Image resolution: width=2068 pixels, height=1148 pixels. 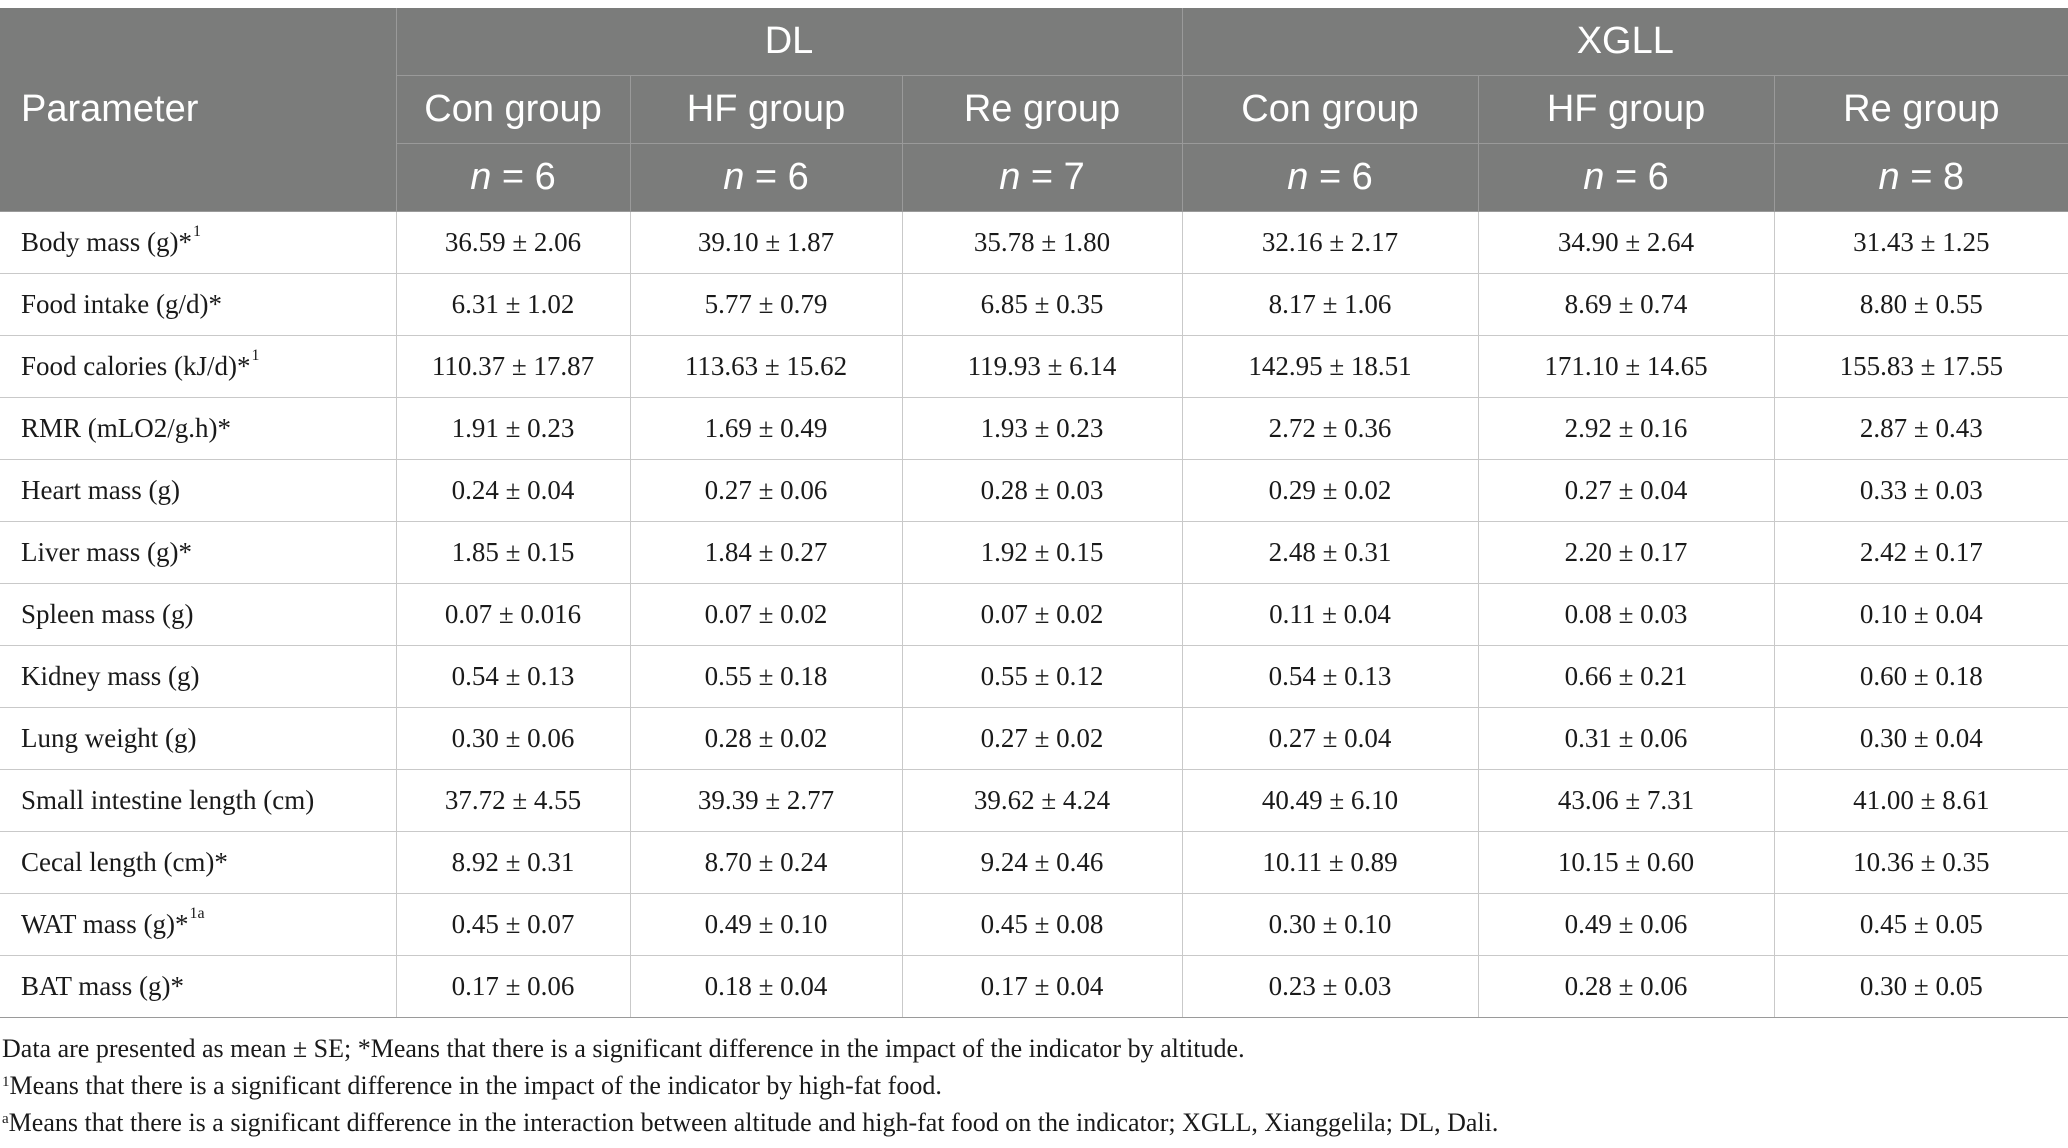 What do you see at coordinates (107, 614) in the screenshot?
I see `parameter-label: Spleen mass (g)` at bounding box center [107, 614].